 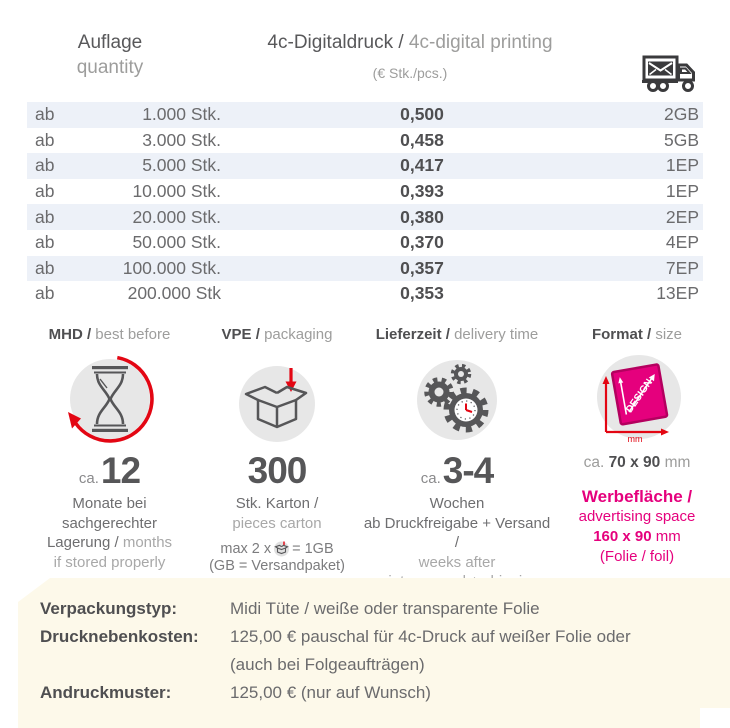 I want to click on package-dimensions-icon: DESIGN mm, so click(x=637, y=400).